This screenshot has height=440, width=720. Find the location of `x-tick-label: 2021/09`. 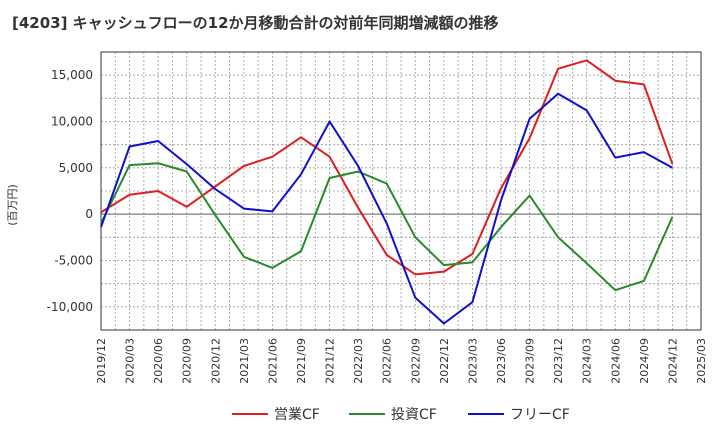

x-tick-label: 2021/09 is located at coordinates (301, 361).